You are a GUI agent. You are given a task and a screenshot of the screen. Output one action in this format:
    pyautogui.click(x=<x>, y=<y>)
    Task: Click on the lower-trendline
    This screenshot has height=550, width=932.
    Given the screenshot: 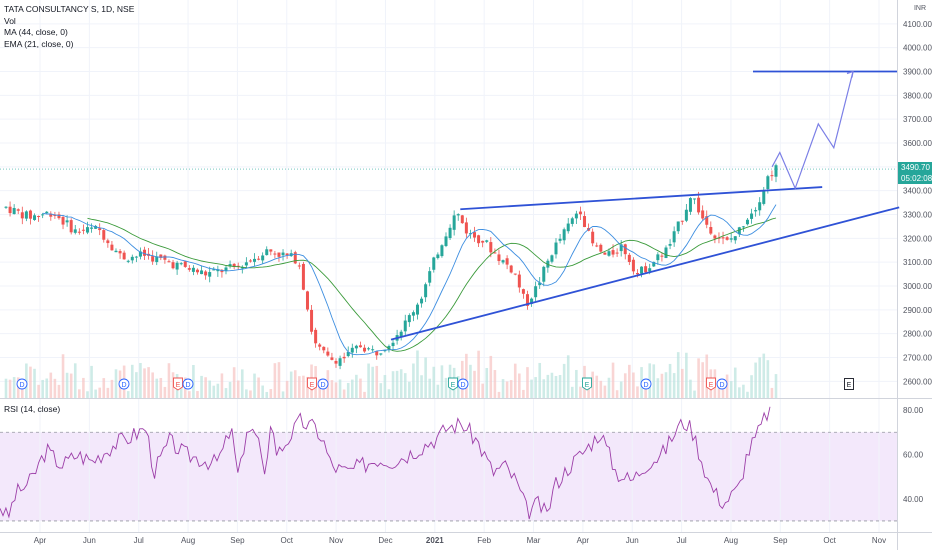 What is the action you would take?
    pyautogui.click(x=645, y=273)
    